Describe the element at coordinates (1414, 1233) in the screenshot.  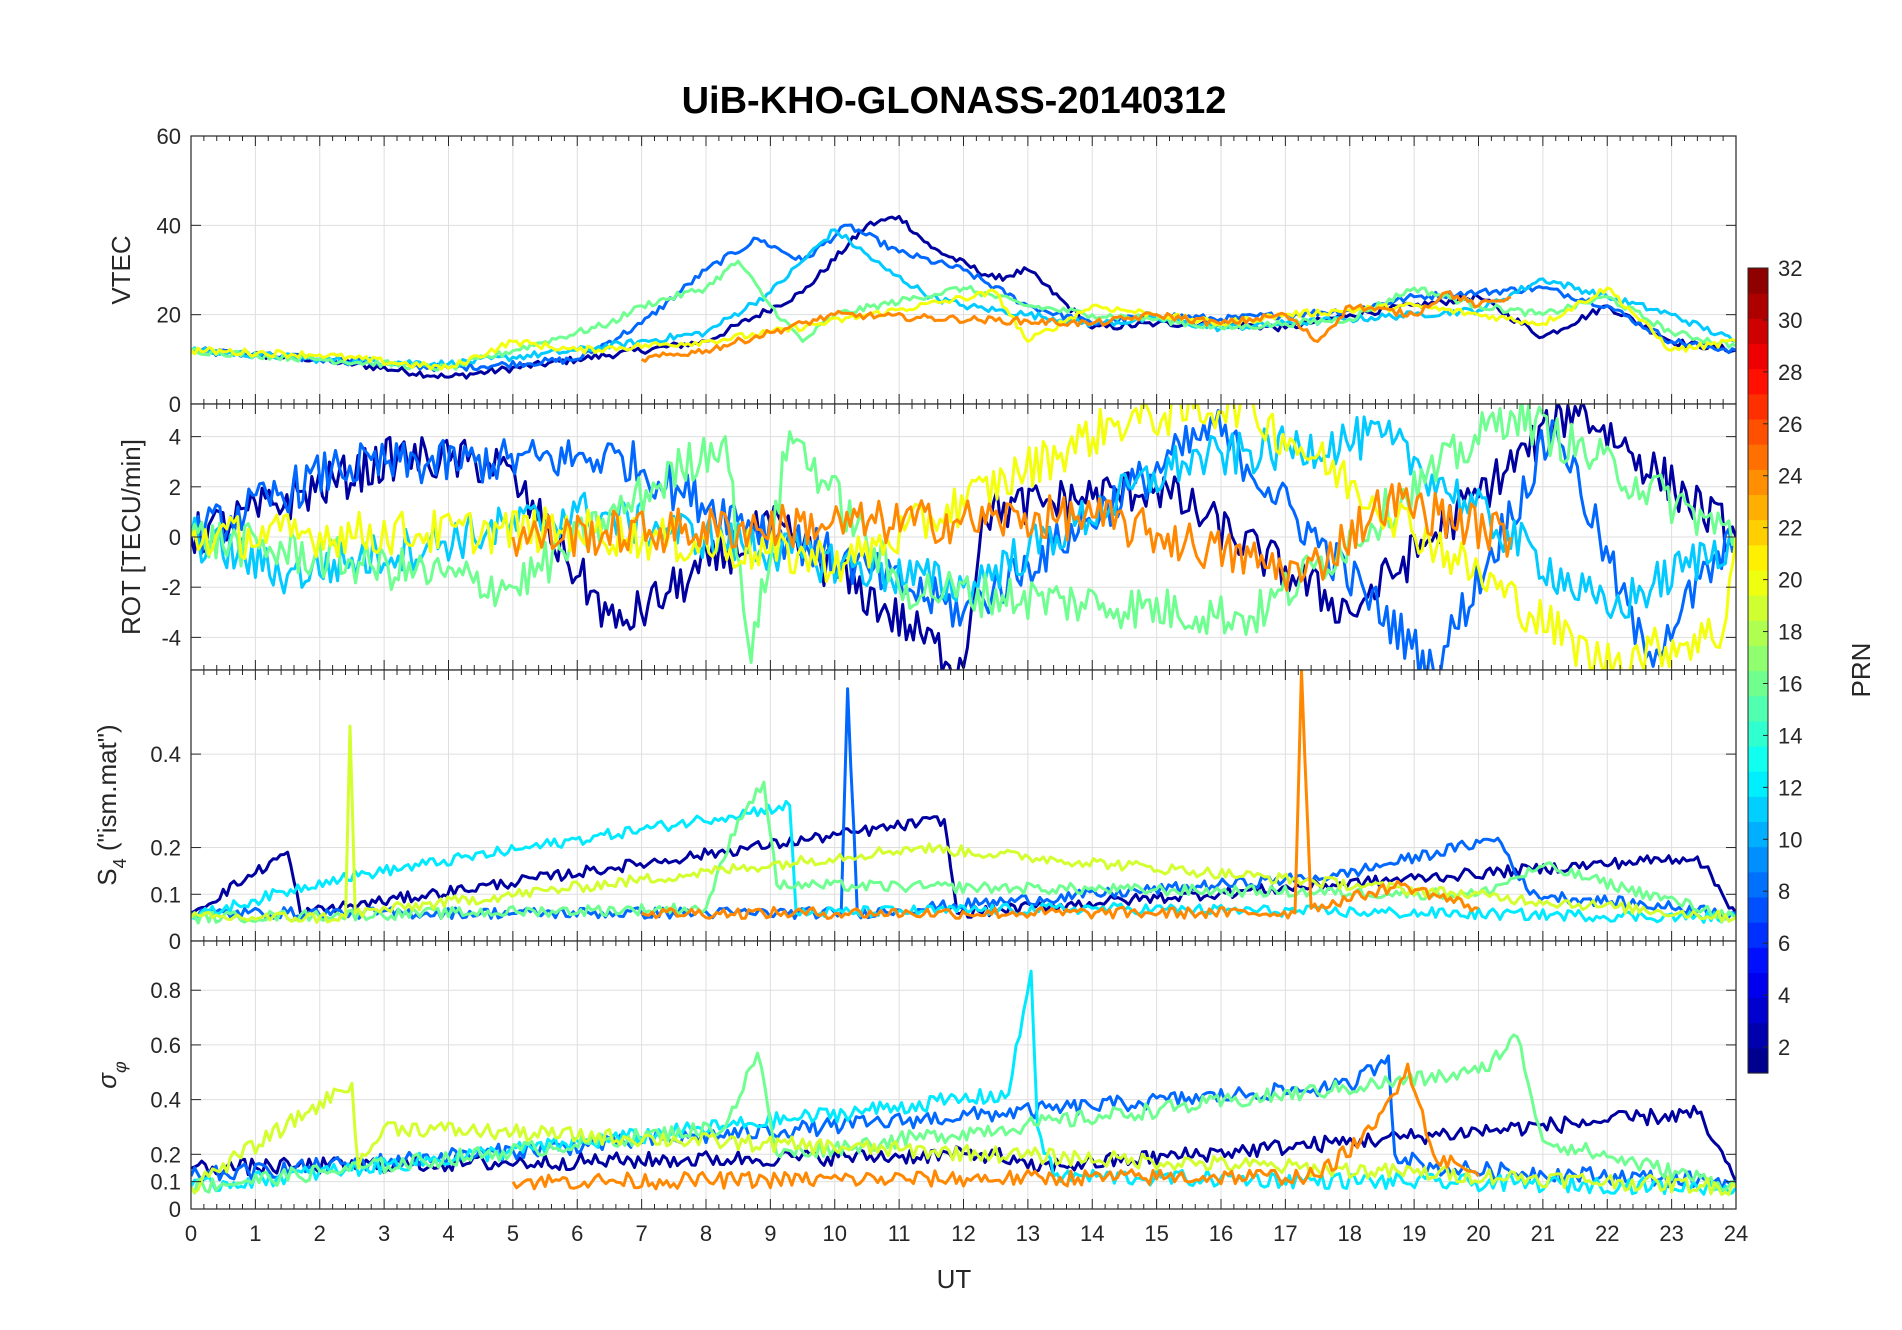
I see `x-tick-label: 19` at that location.